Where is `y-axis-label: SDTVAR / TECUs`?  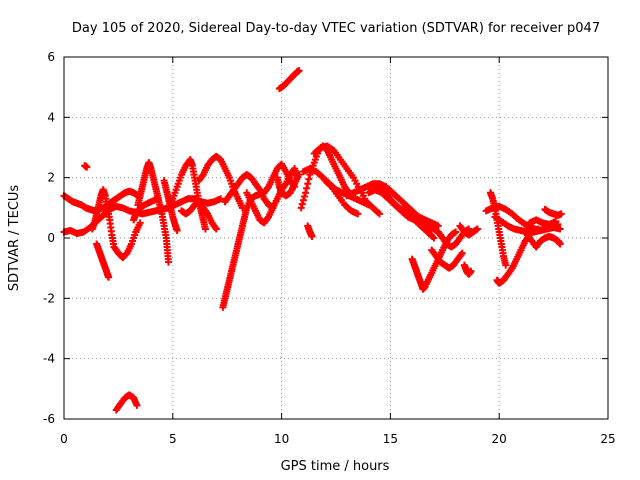
y-axis-label: SDTVAR / TECUs is located at coordinates (14, 238).